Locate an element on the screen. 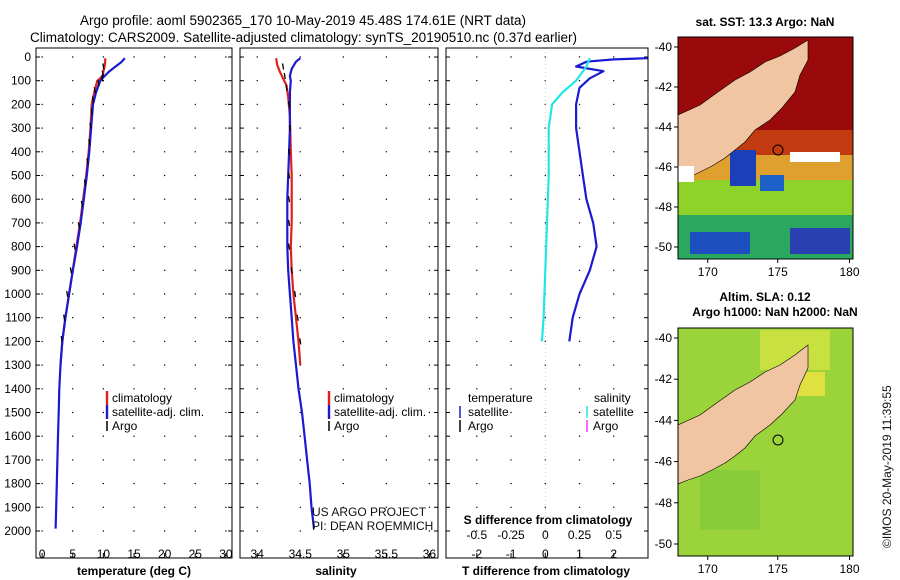  series-line-satellite-adj-clim- is located at coordinates (90, 293).